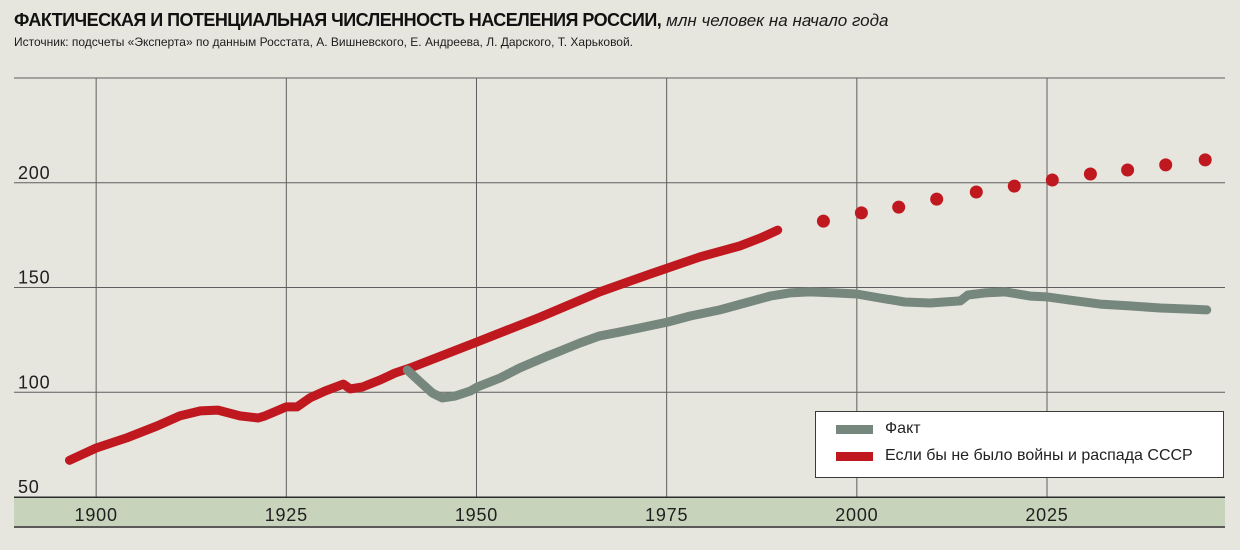  Describe the element at coordinates (854, 429) in the screenshot. I see `legend-swatch-fact` at that location.